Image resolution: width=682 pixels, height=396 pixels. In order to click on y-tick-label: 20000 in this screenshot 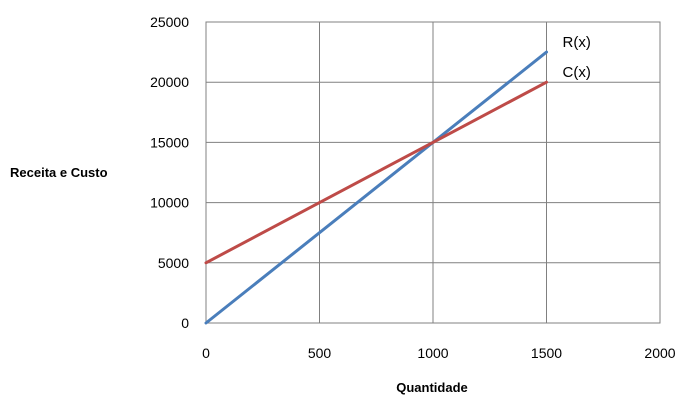, I will do `click(169, 82)`.